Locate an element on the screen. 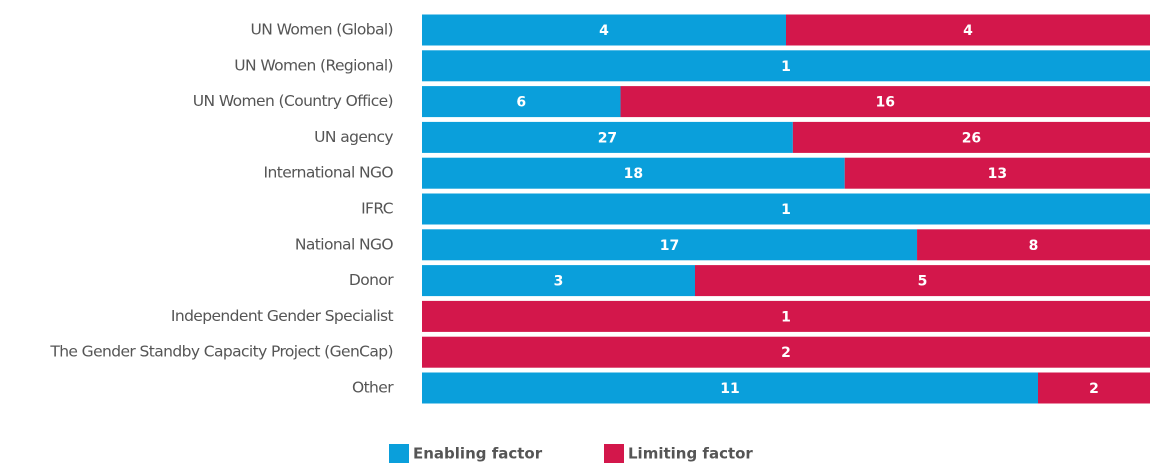 The image size is (1151, 463). value-label: 13 is located at coordinates (997, 174).